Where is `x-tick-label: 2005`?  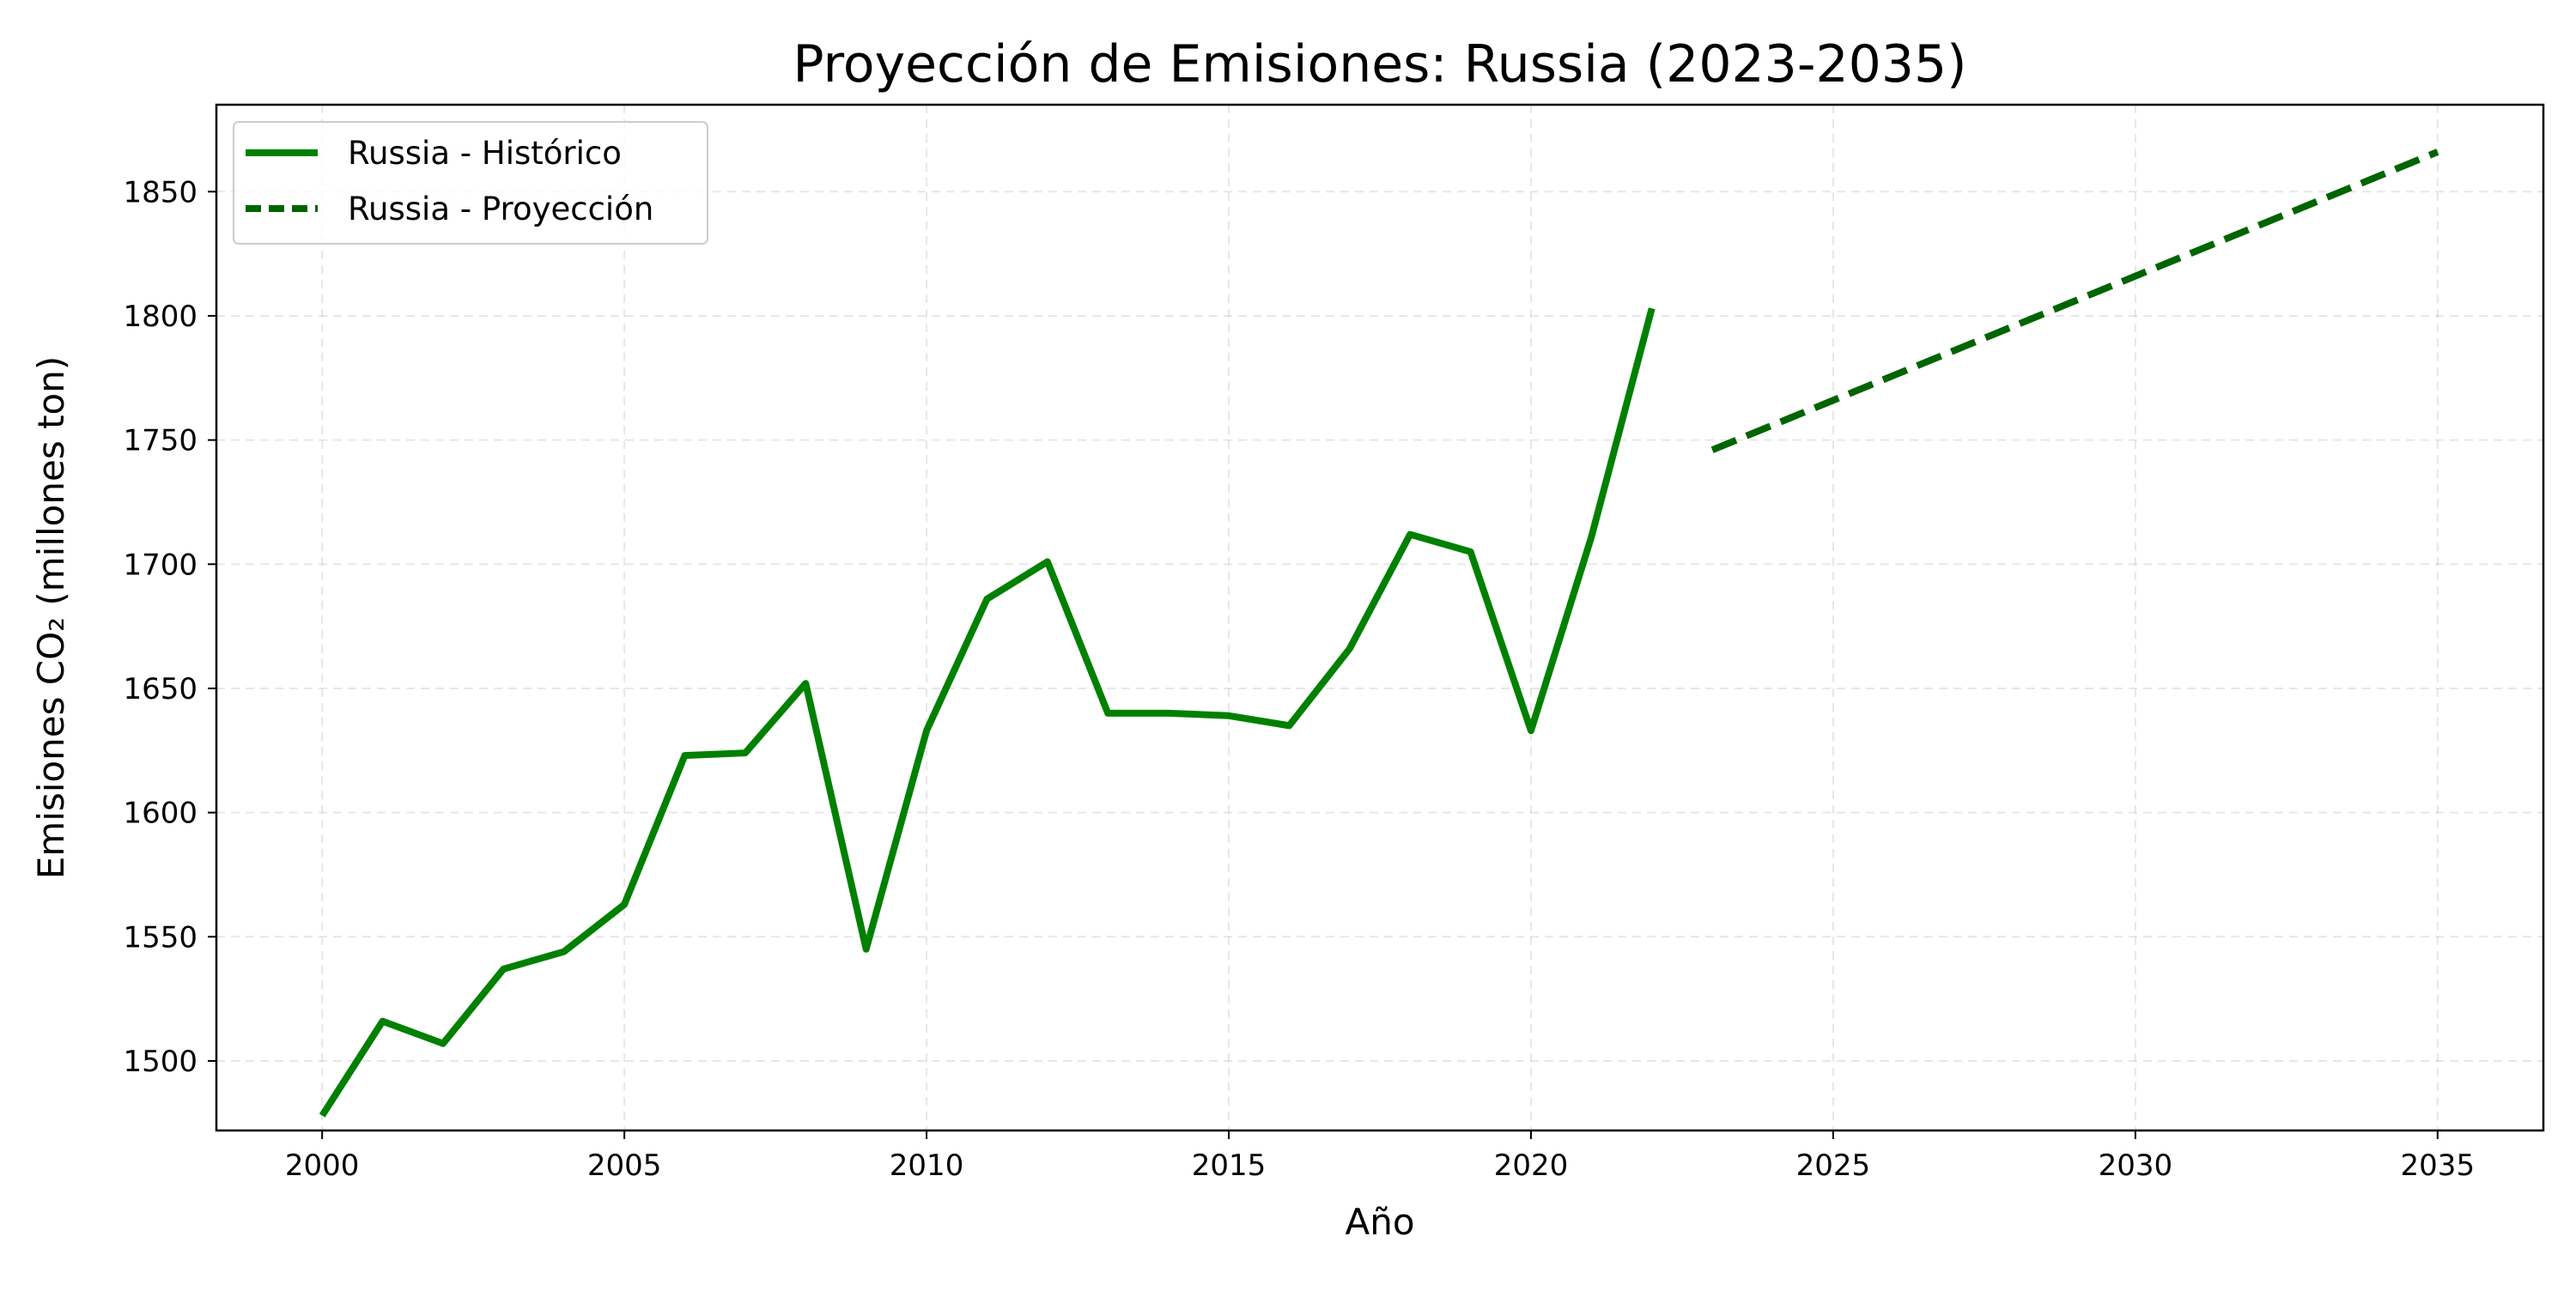
x-tick-label: 2005 is located at coordinates (625, 1166).